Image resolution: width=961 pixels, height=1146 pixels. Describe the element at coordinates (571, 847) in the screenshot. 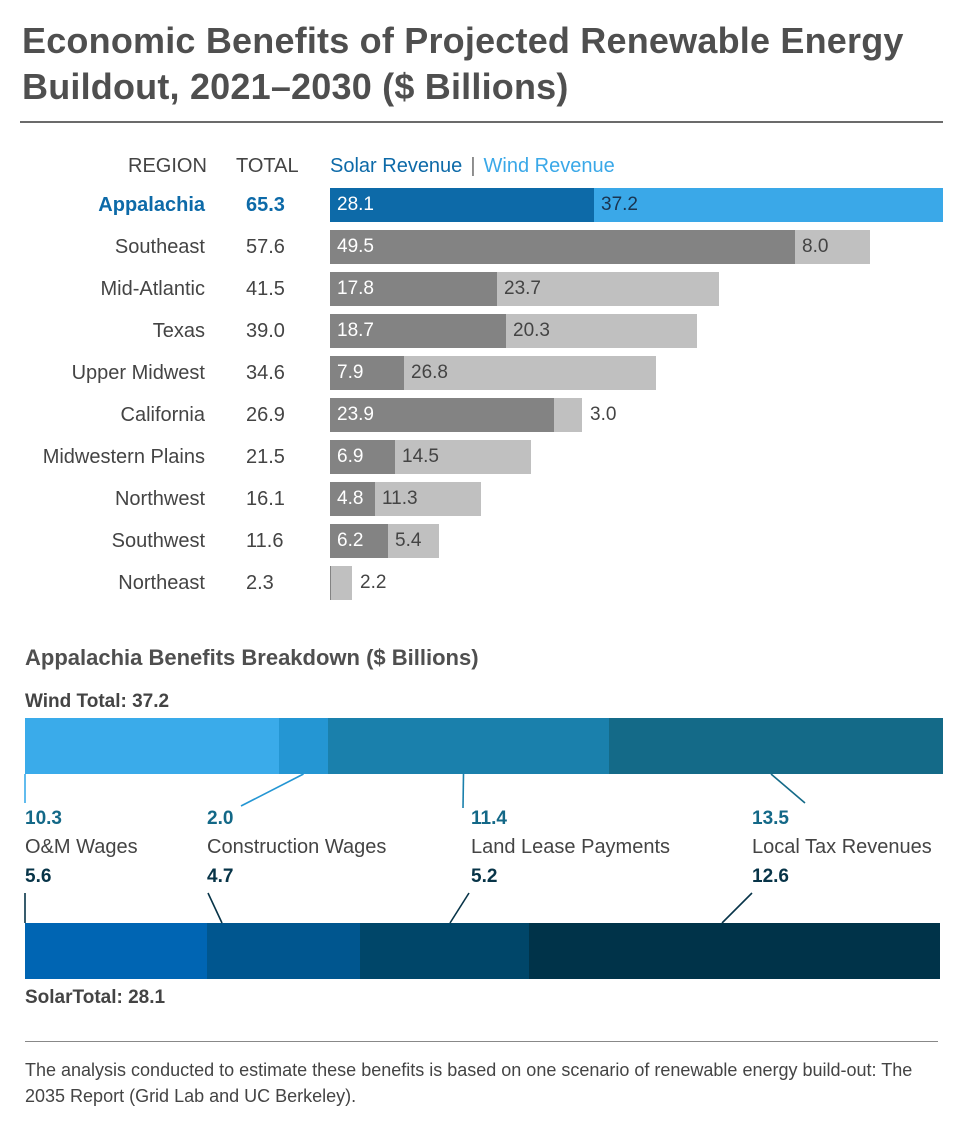

I see `category-label-land-lease-payments: Land Lease Payments` at that location.